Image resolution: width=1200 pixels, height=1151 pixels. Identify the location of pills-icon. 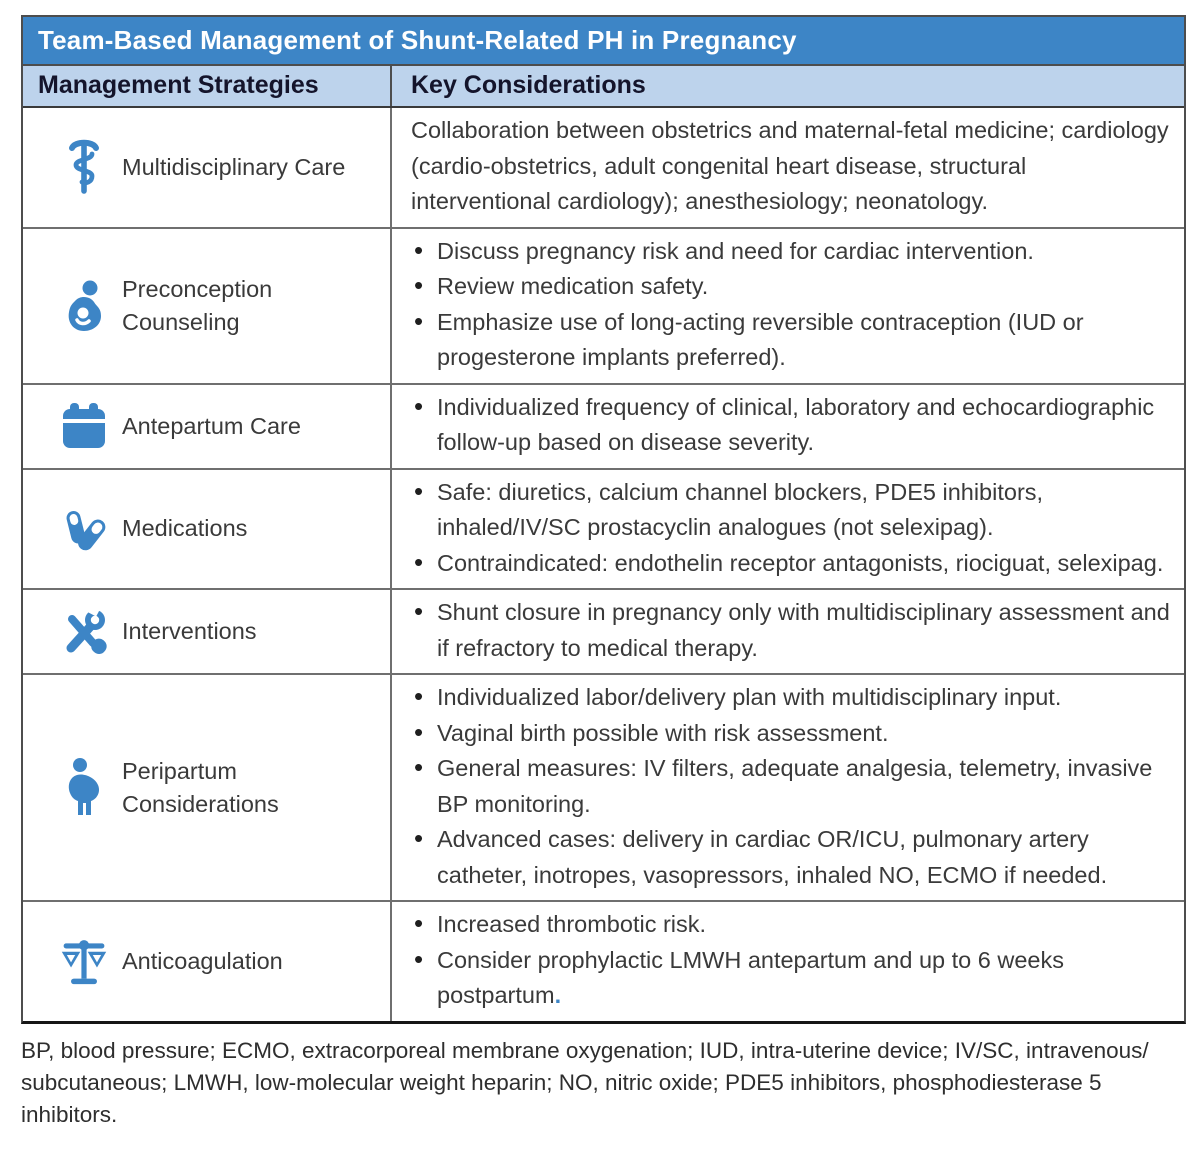
(84, 529).